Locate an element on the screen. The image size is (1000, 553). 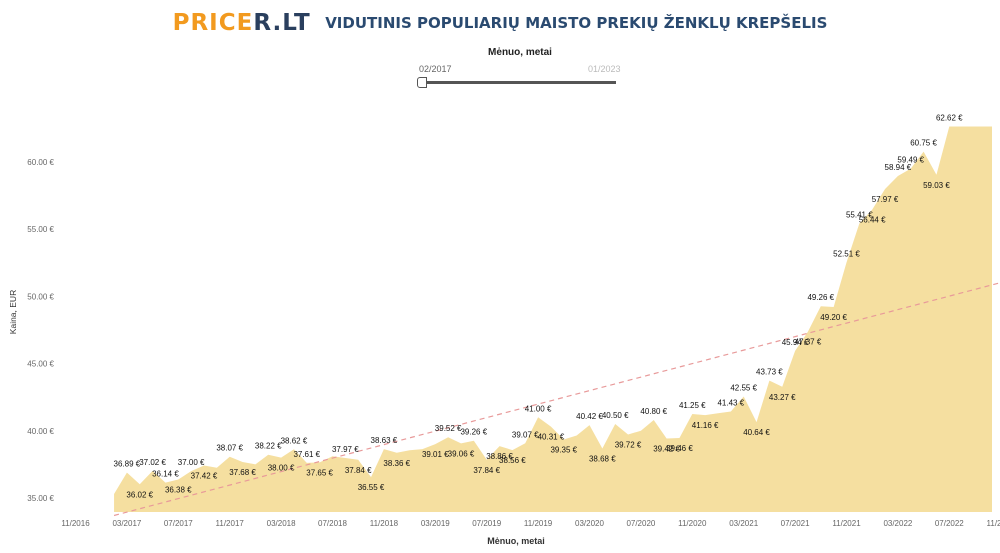
data-label: 37.68 € is located at coordinates (242, 472).